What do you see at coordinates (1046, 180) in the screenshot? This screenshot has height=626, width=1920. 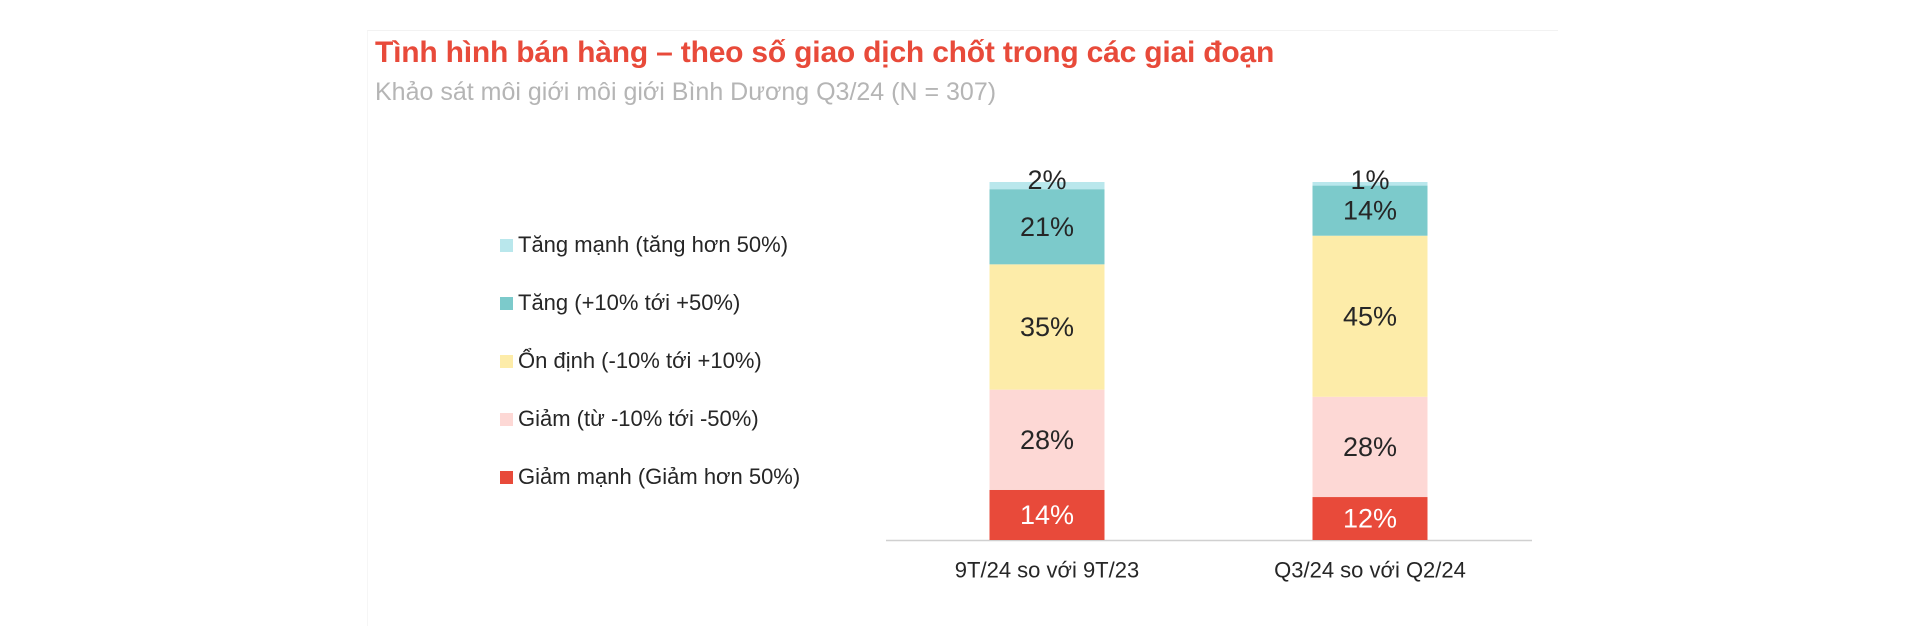 I see `data-label: 2%` at bounding box center [1046, 180].